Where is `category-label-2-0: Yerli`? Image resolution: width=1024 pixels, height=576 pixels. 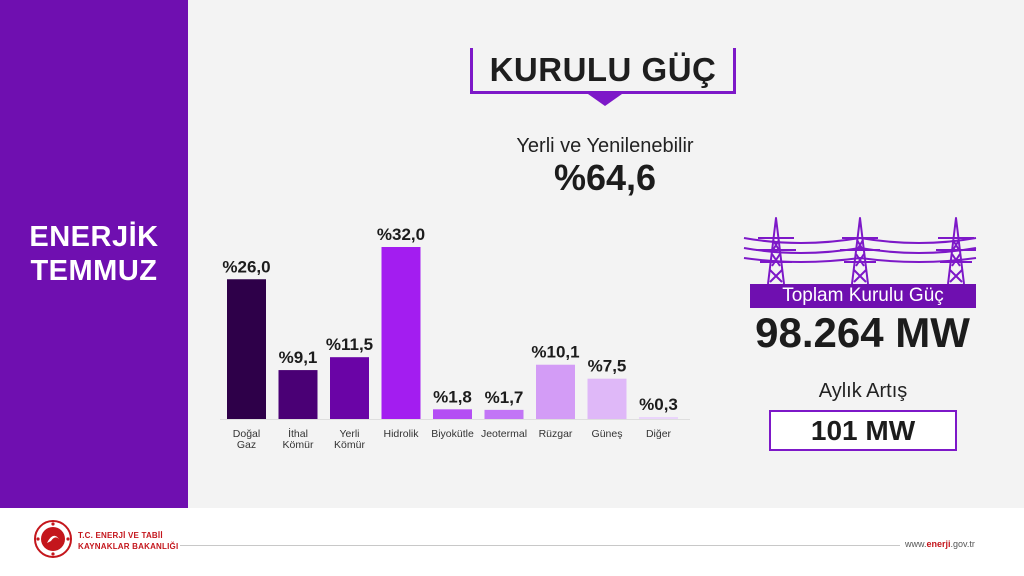 category-label-2-0: Yerli is located at coordinates (349, 434).